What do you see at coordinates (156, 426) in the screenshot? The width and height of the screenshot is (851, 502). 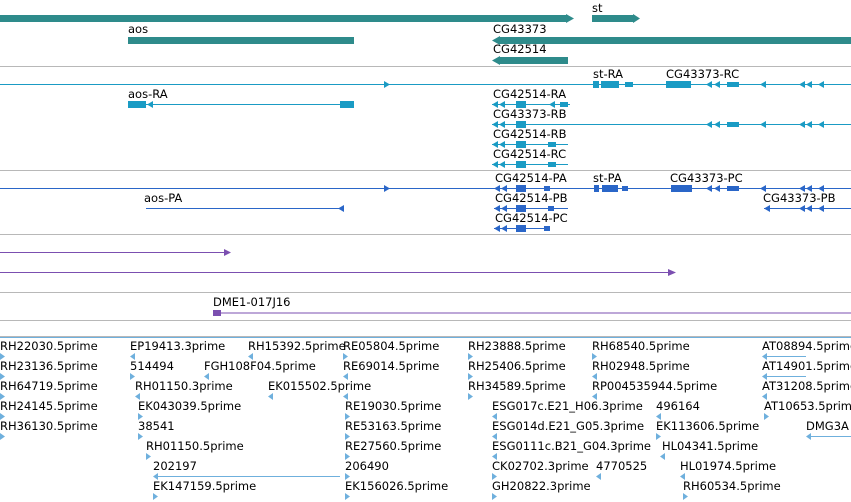 I see `est-label: 38541` at bounding box center [156, 426].